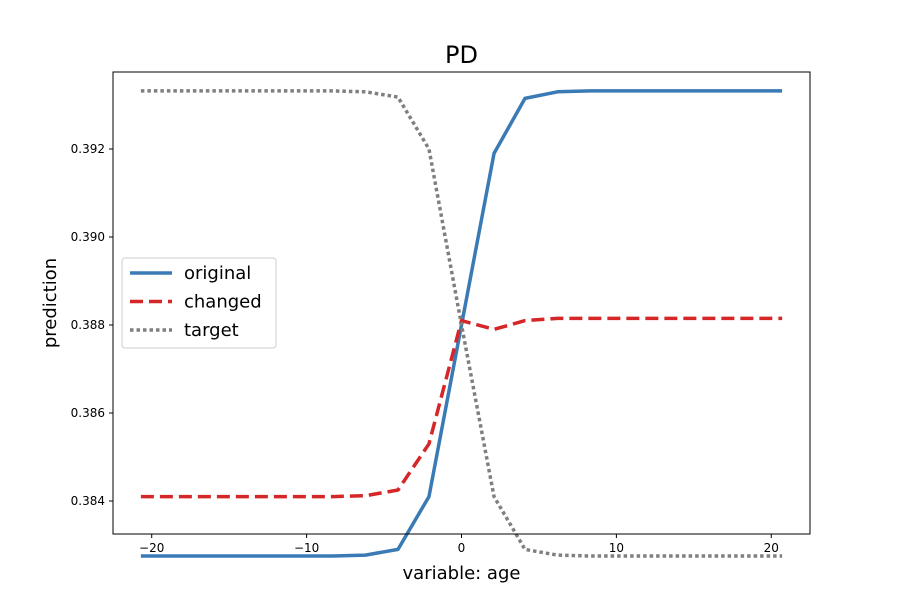  I want to click on x-tick-label: −20, so click(151, 548).